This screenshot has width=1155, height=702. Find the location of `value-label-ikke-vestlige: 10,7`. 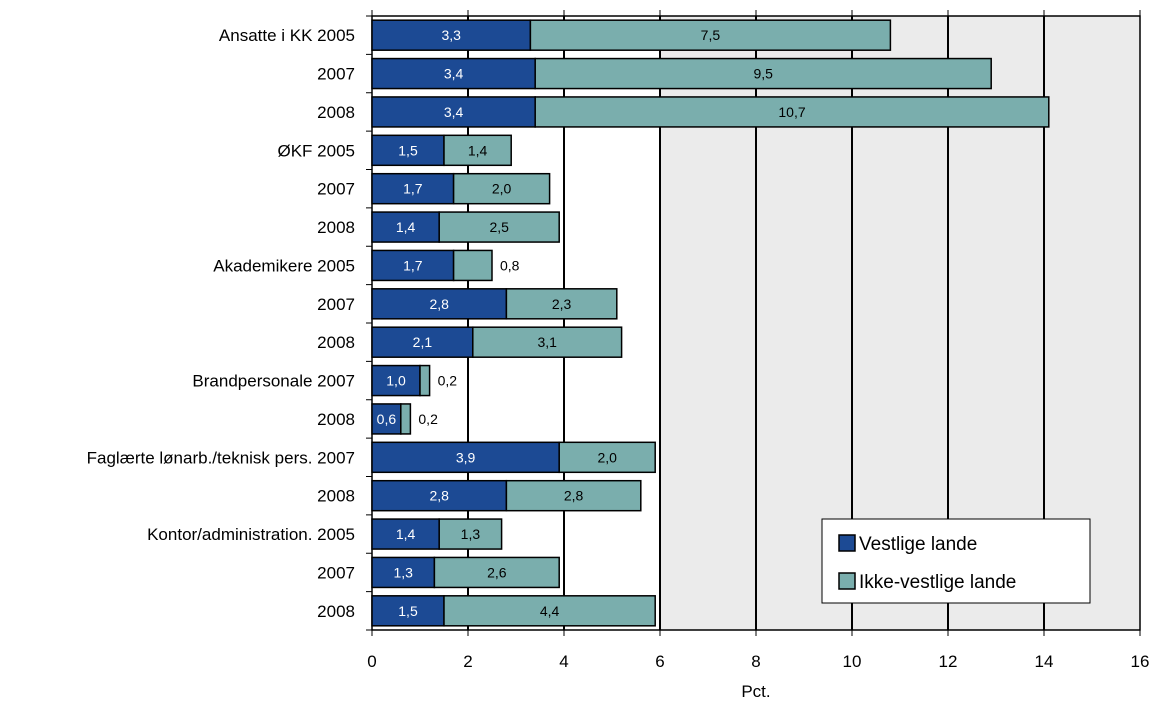

value-label-ikke-vestlige: 10,7 is located at coordinates (791, 112).